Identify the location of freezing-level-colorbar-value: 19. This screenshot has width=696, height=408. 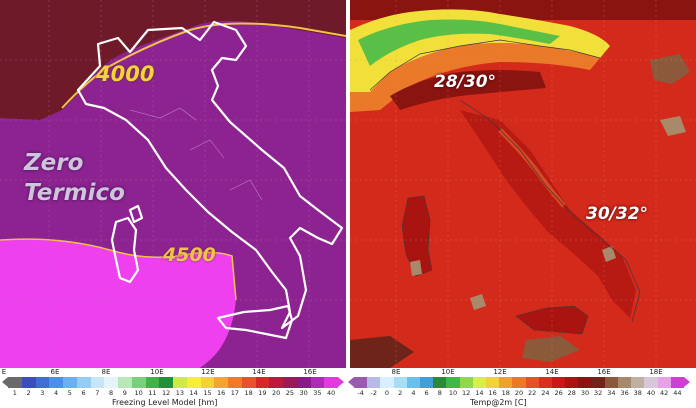
(262, 393).